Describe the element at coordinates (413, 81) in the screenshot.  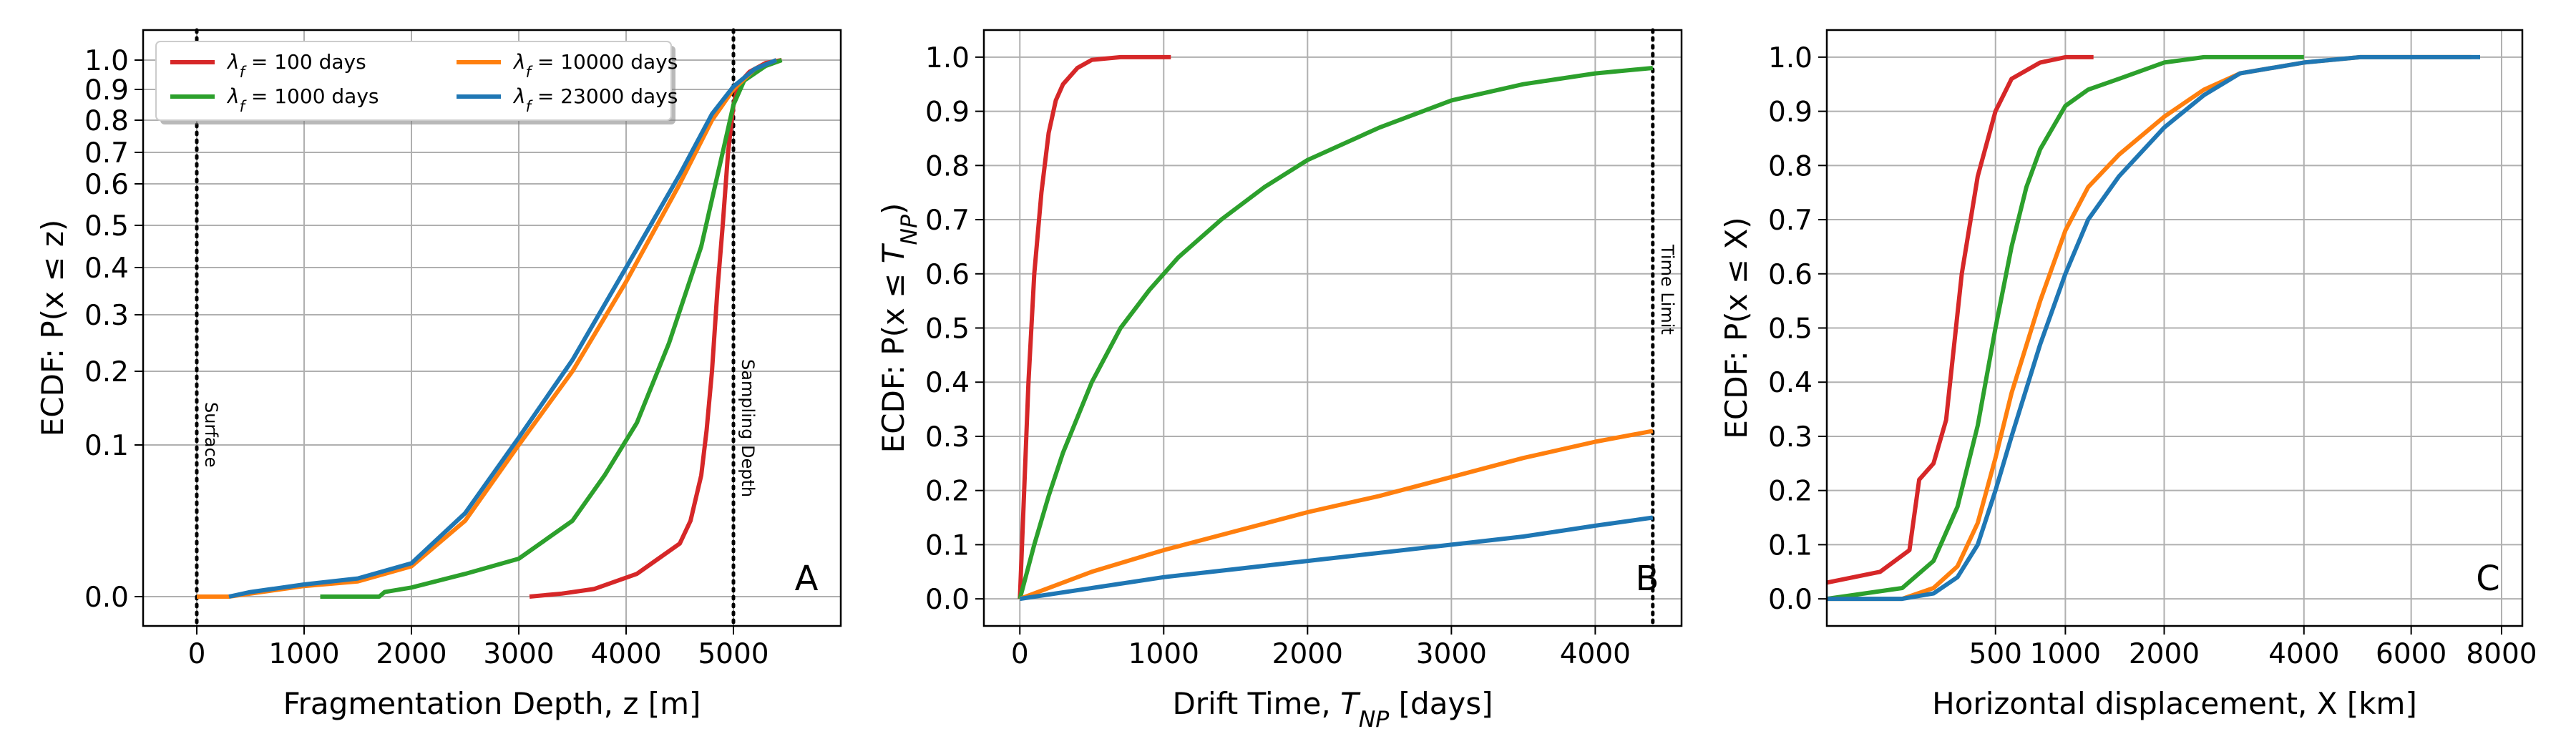
I see `legend-box` at that location.